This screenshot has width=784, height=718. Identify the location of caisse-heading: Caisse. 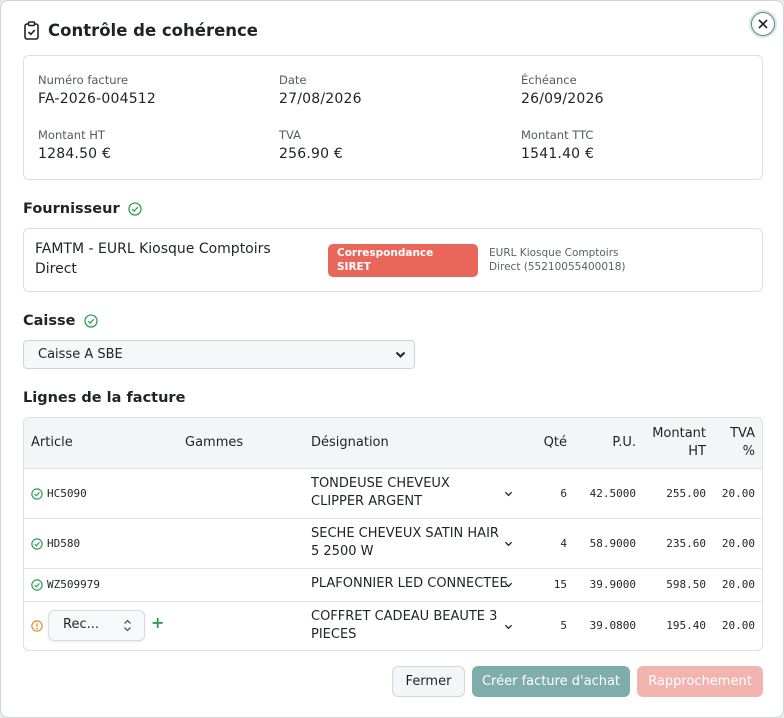
(60, 321).